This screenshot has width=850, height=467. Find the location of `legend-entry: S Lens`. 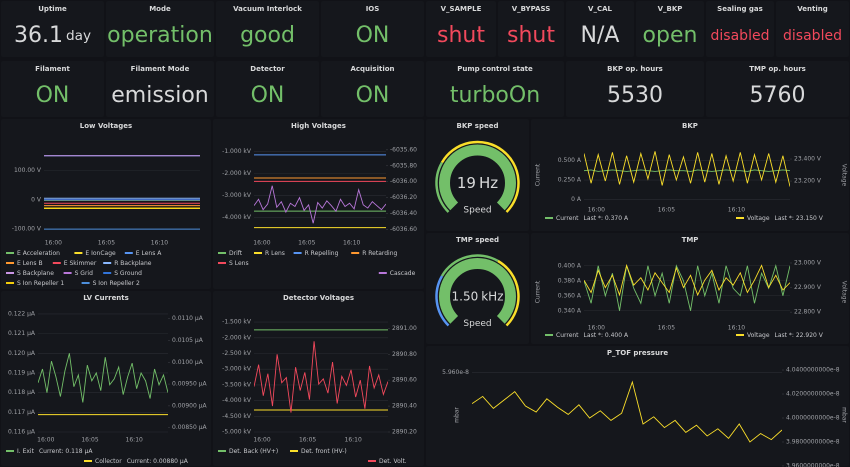

legend-entry: S Lens is located at coordinates (239, 263).